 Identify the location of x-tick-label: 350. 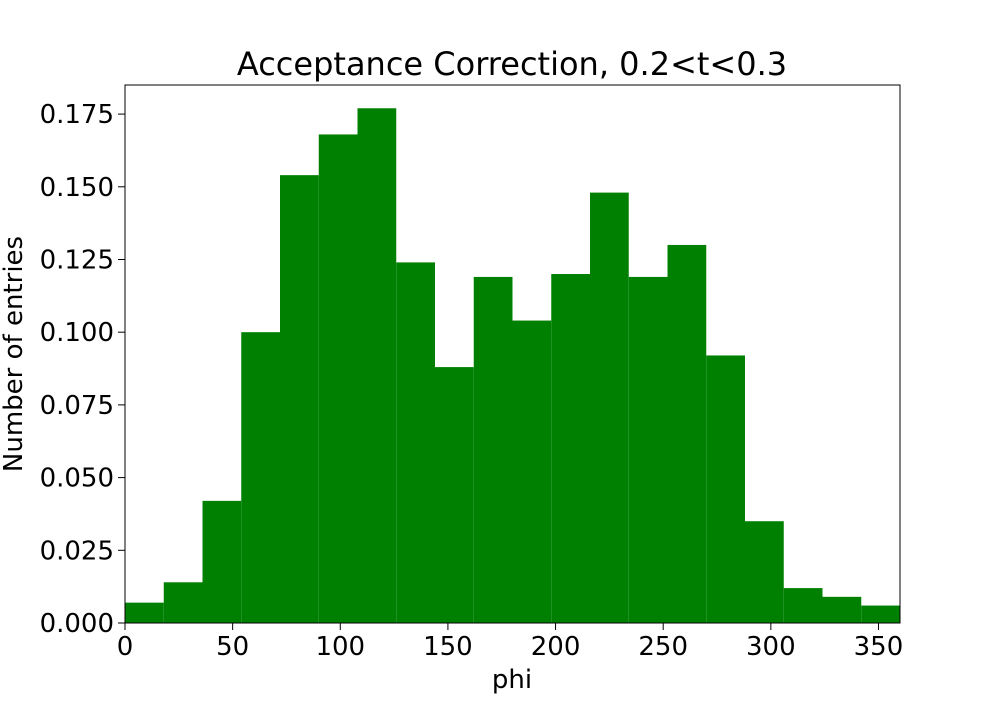
(879, 647).